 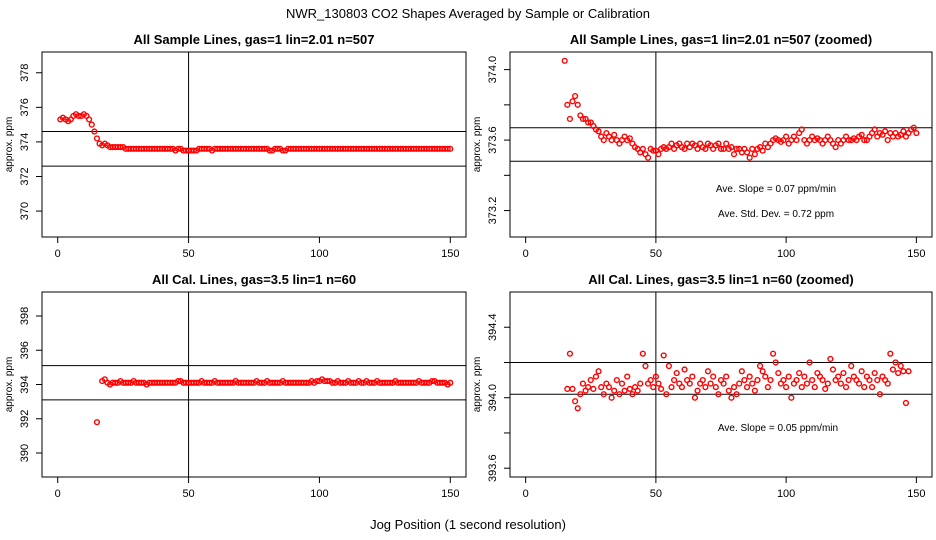 What do you see at coordinates (526, 494) in the screenshot?
I see `x-tick-label: 0` at bounding box center [526, 494].